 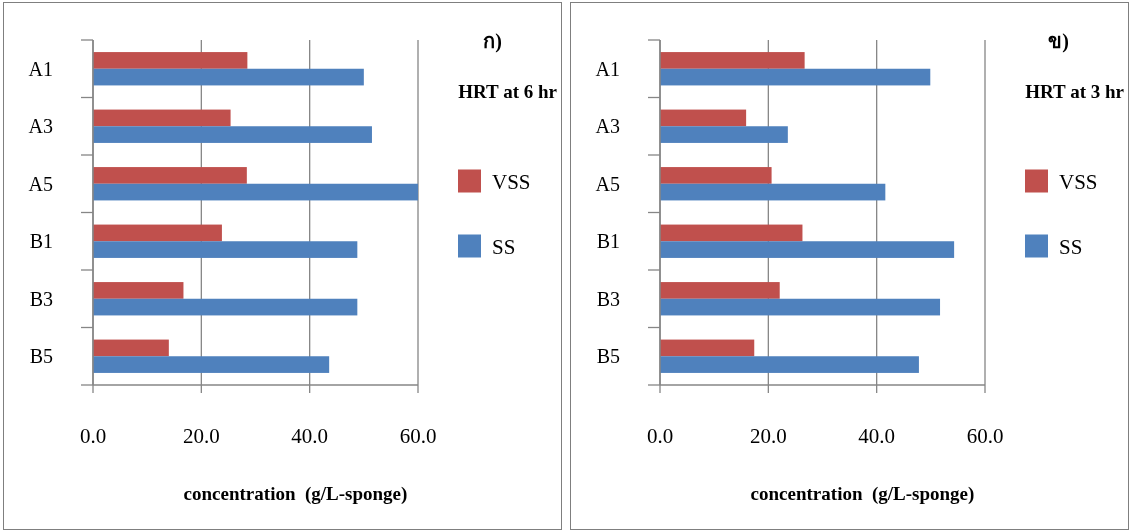 What do you see at coordinates (1058, 41) in the screenshot?
I see `text: ข)` at bounding box center [1058, 41].